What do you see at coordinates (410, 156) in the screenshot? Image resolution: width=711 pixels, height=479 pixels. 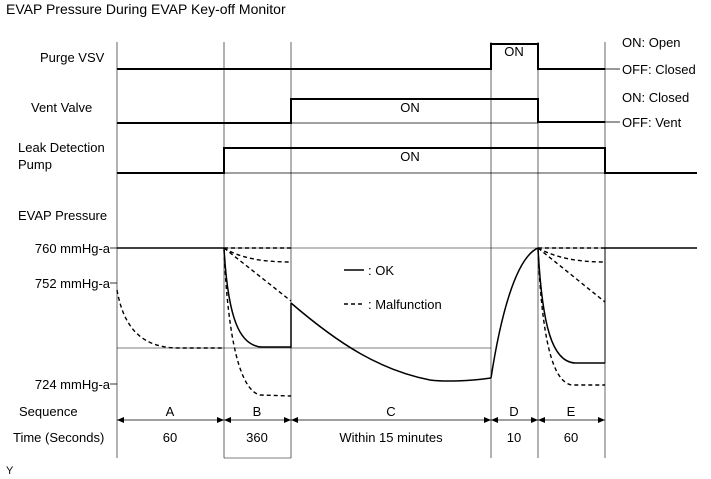 I see `pump-on-label: ON` at bounding box center [410, 156].